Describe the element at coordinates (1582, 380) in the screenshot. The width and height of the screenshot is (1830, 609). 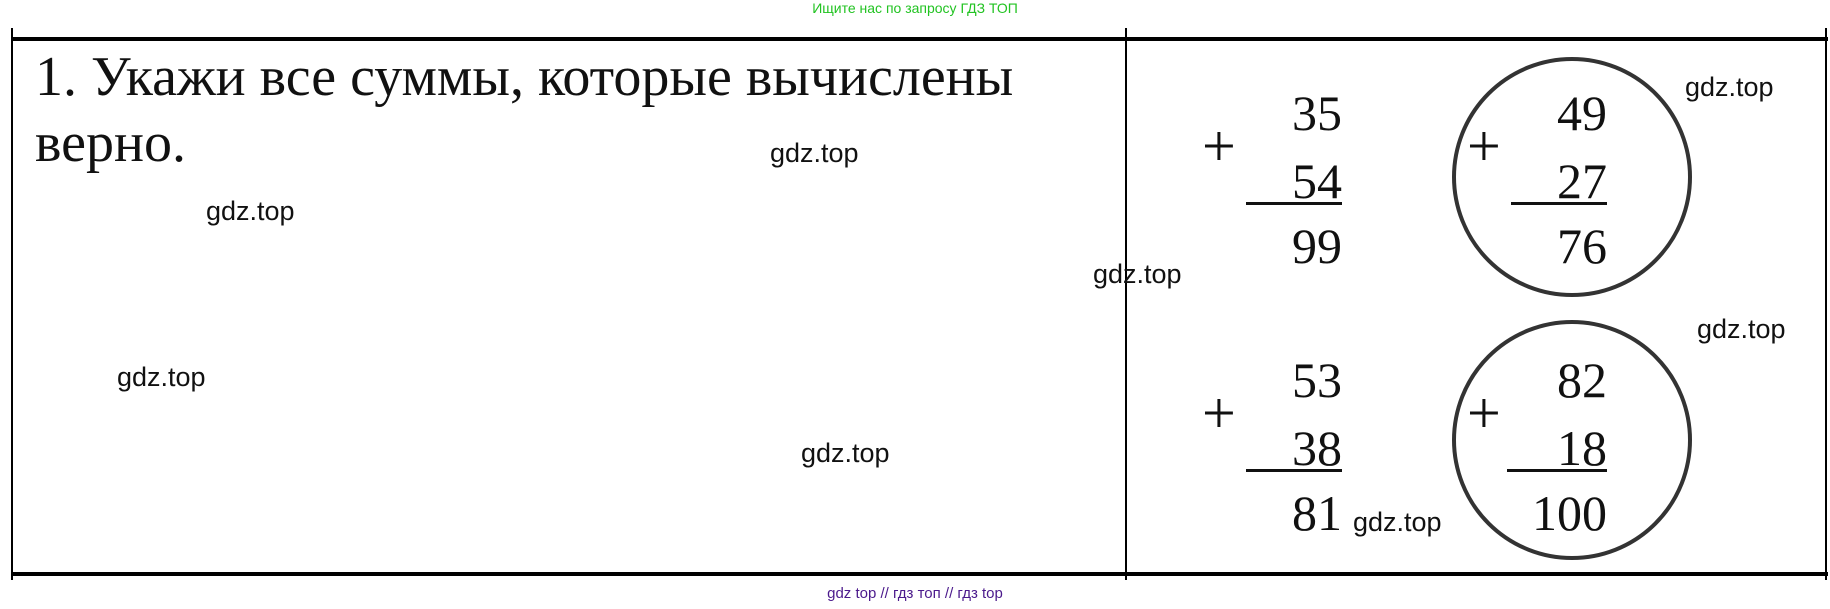
I see `addend-a: 82` at that location.